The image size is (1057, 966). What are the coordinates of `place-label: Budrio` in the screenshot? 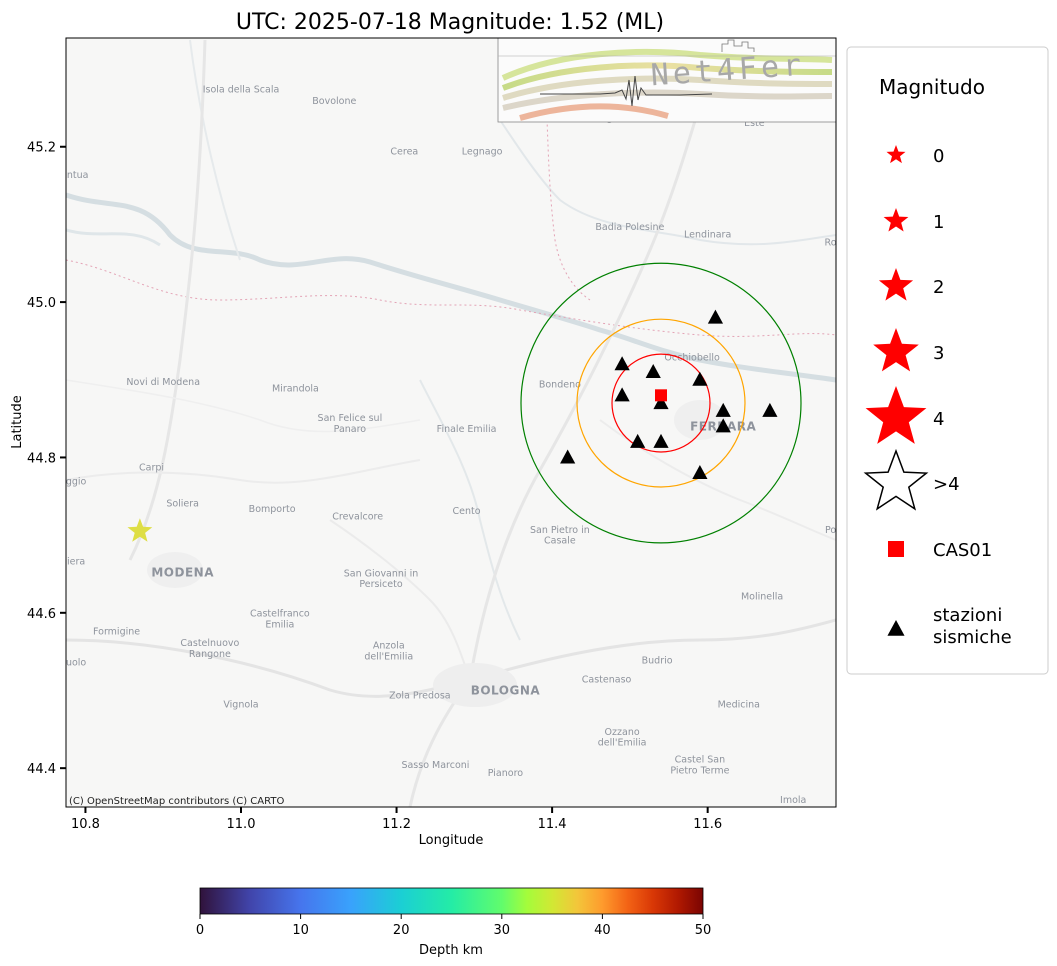 It's located at (657, 660).